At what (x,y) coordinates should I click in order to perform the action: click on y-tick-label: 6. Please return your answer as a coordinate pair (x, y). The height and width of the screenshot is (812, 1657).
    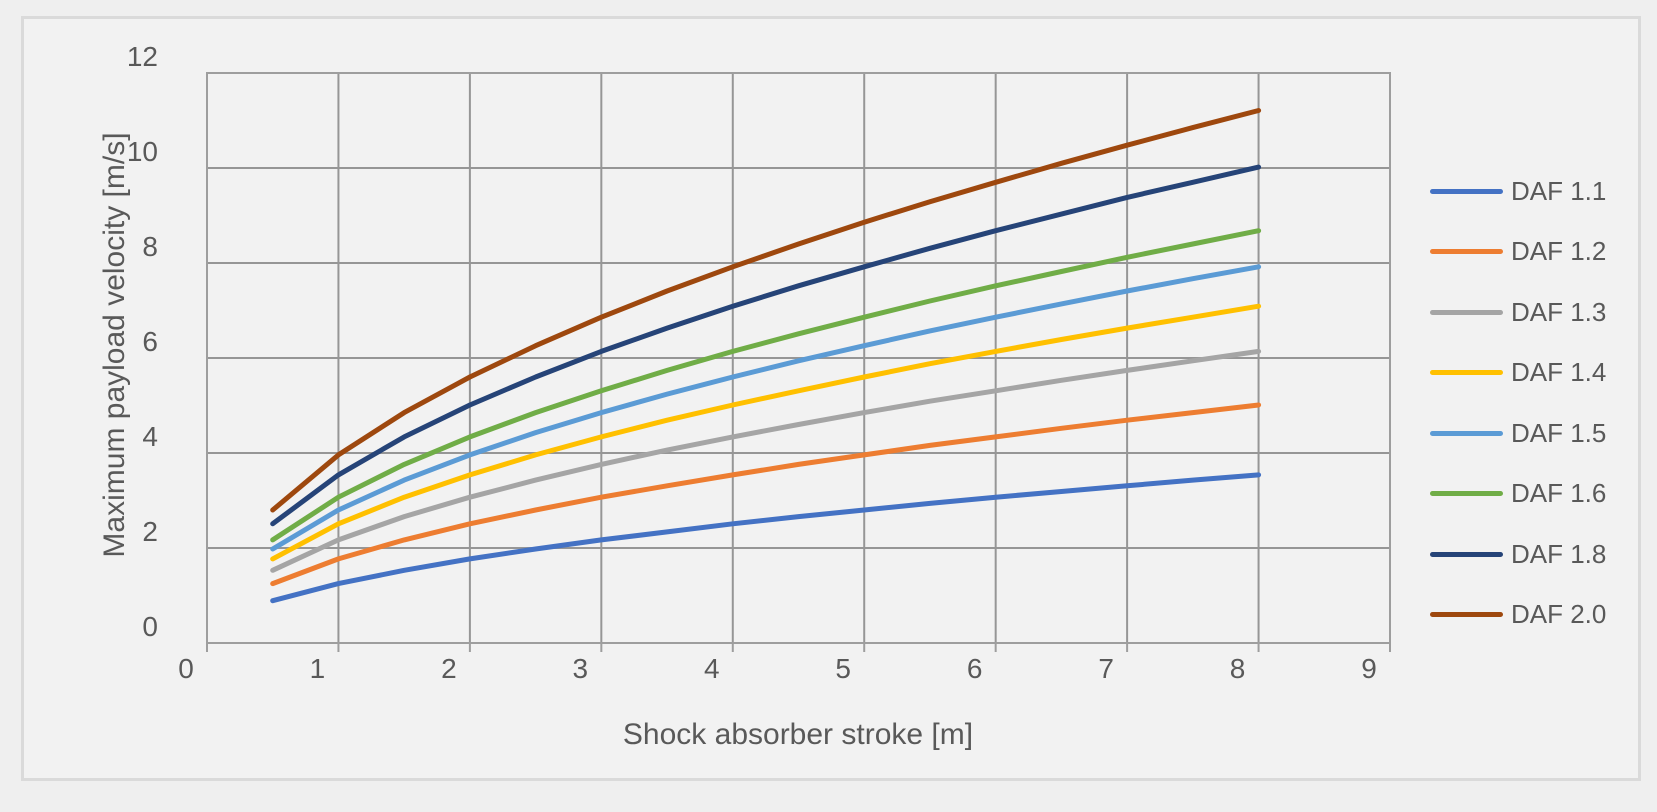
    Looking at the image, I should click on (150, 341).